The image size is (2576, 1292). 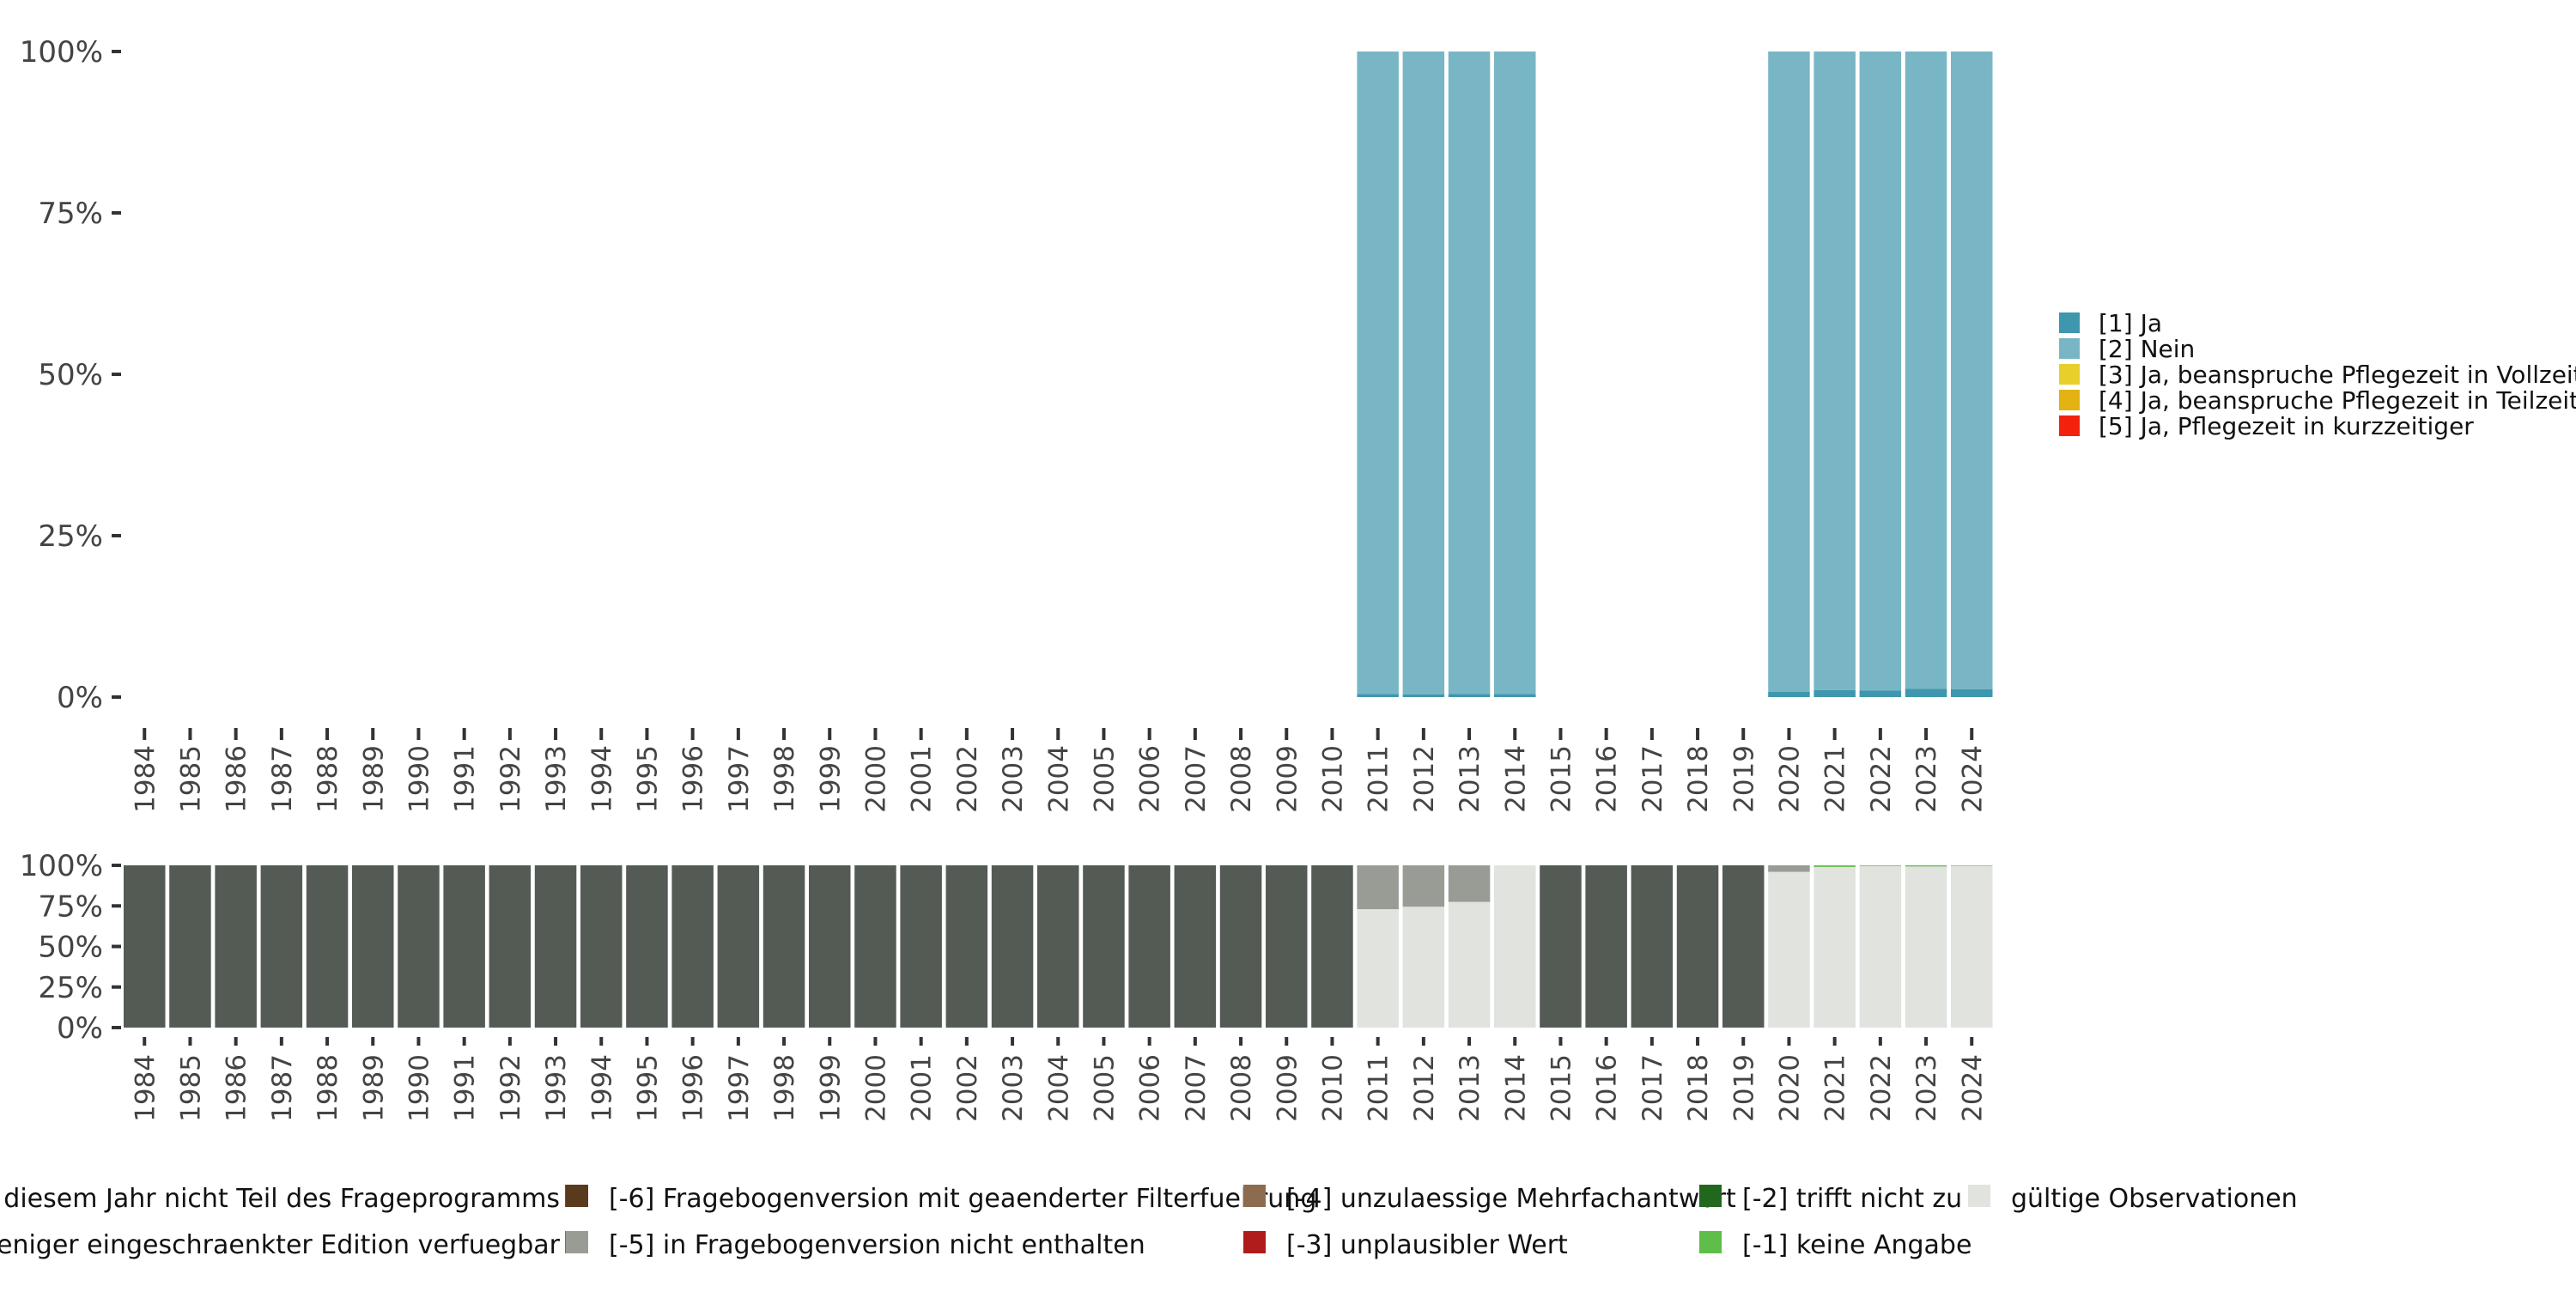 I want to click on legend-label: [-1] keine Angabe, so click(x=1857, y=1245).